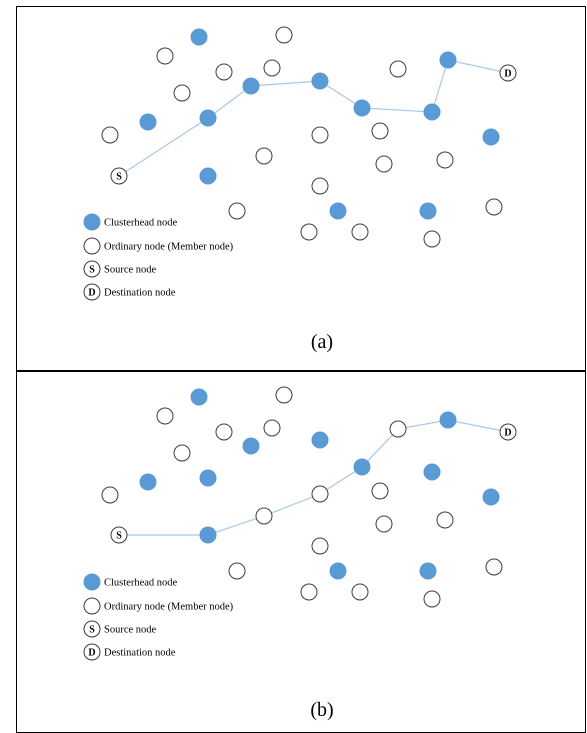  I want to click on route-path, so click(313, 118).